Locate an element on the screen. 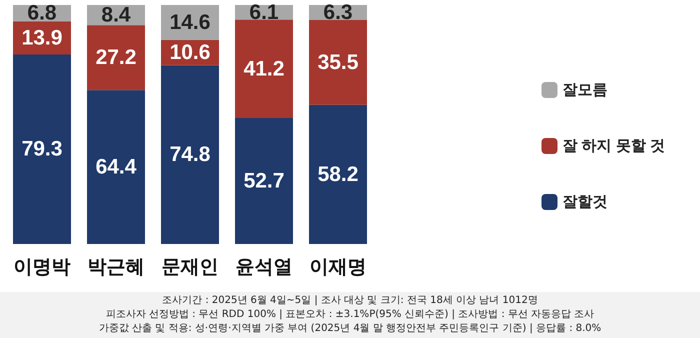  legend-label: 잘모름 is located at coordinates (585, 90).